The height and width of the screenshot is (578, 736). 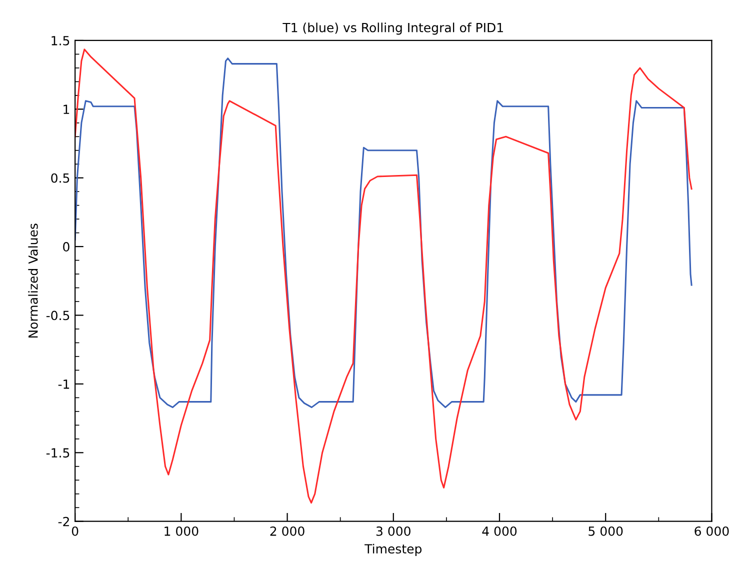 I want to click on x-tick-label: 5 000, so click(x=605, y=531).